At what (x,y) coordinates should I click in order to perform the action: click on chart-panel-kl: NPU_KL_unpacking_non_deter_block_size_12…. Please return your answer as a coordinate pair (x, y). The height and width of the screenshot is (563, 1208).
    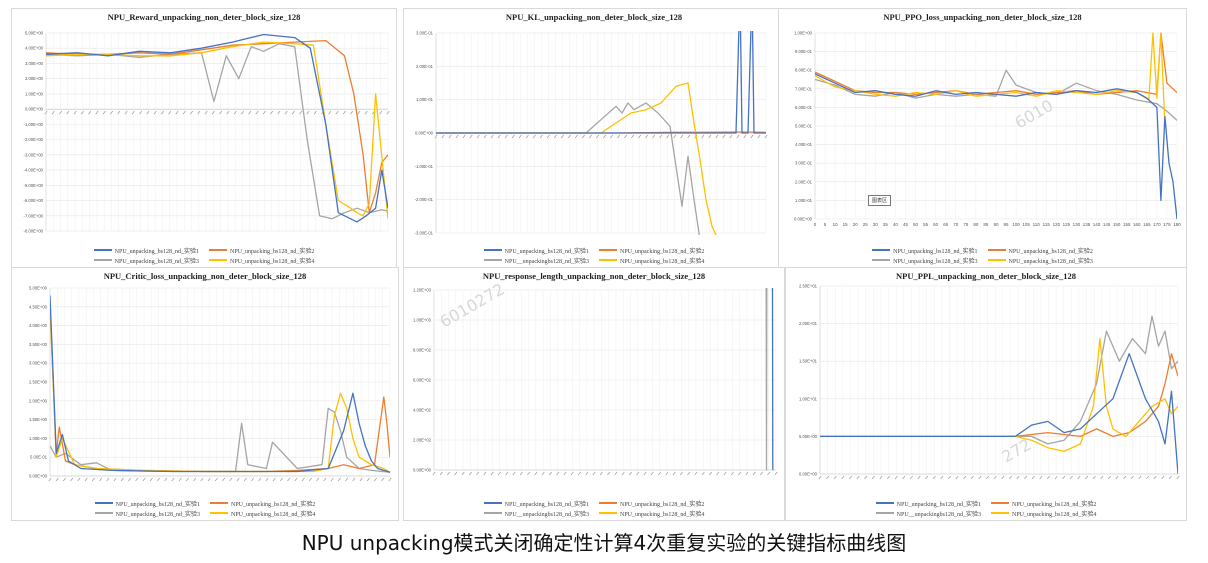
    Looking at the image, I should click on (594, 138).